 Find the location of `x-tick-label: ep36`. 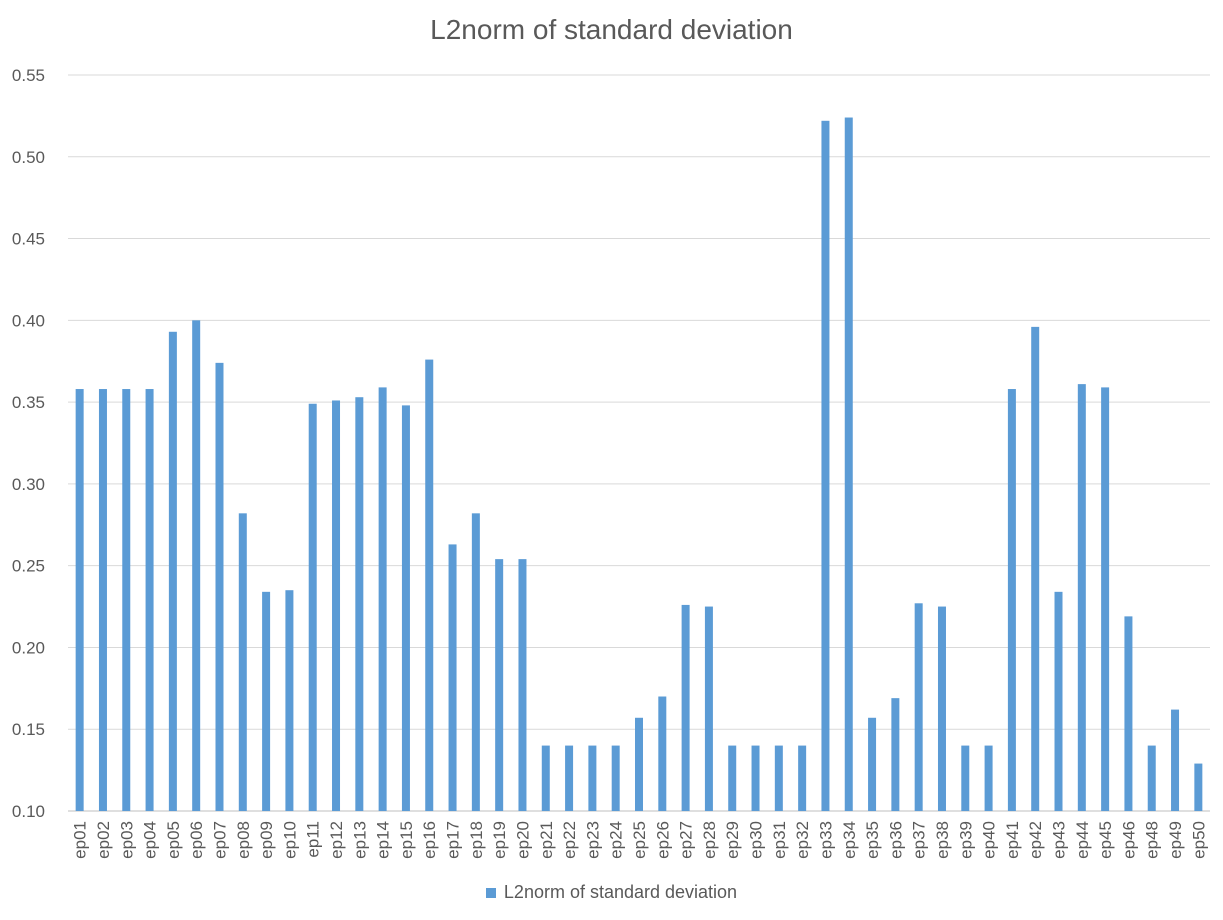

x-tick-label: ep36 is located at coordinates (895, 840).